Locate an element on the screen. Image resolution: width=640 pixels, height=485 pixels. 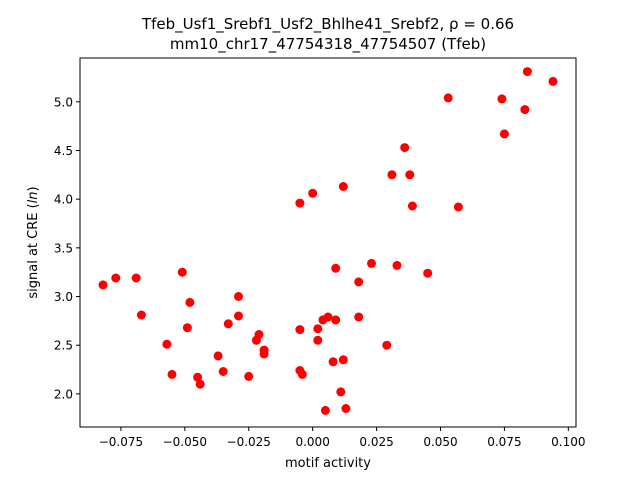
chart-title-line2: mm10_chr17_47754318_47754507 (Tfeb) is located at coordinates (328, 44).